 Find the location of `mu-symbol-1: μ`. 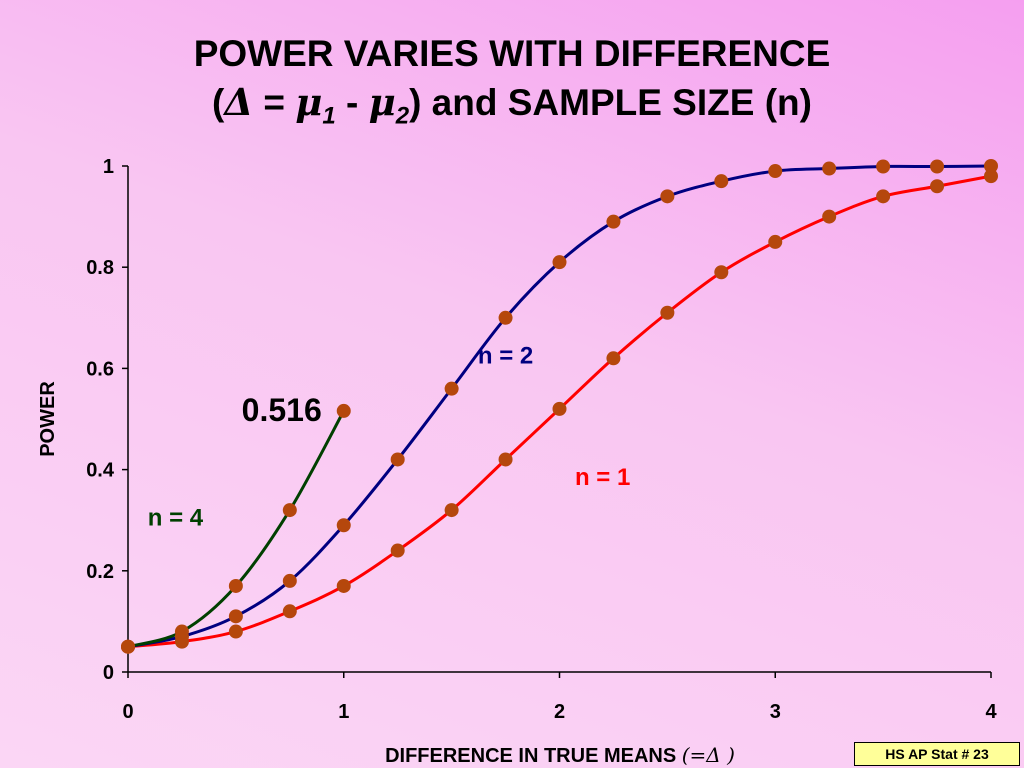

mu-symbol-1: μ is located at coordinates (309, 102).